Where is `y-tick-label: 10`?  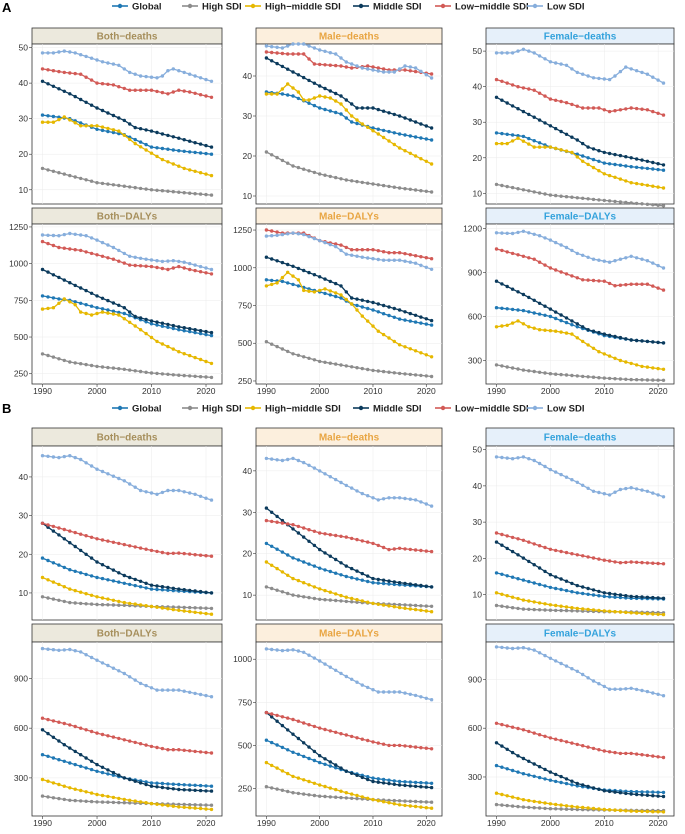
y-tick-label: 10 is located at coordinates (248, 196).